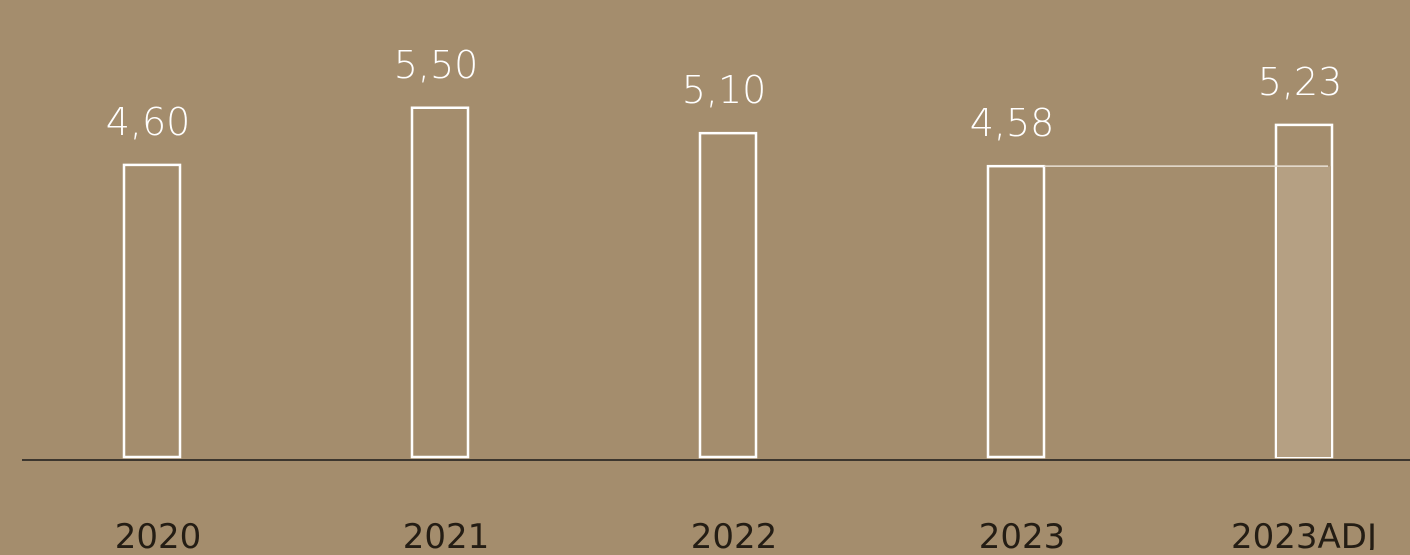 The height and width of the screenshot is (555, 1410). Describe the element at coordinates (440, 282) in the screenshot. I see `bar-2021` at that location.